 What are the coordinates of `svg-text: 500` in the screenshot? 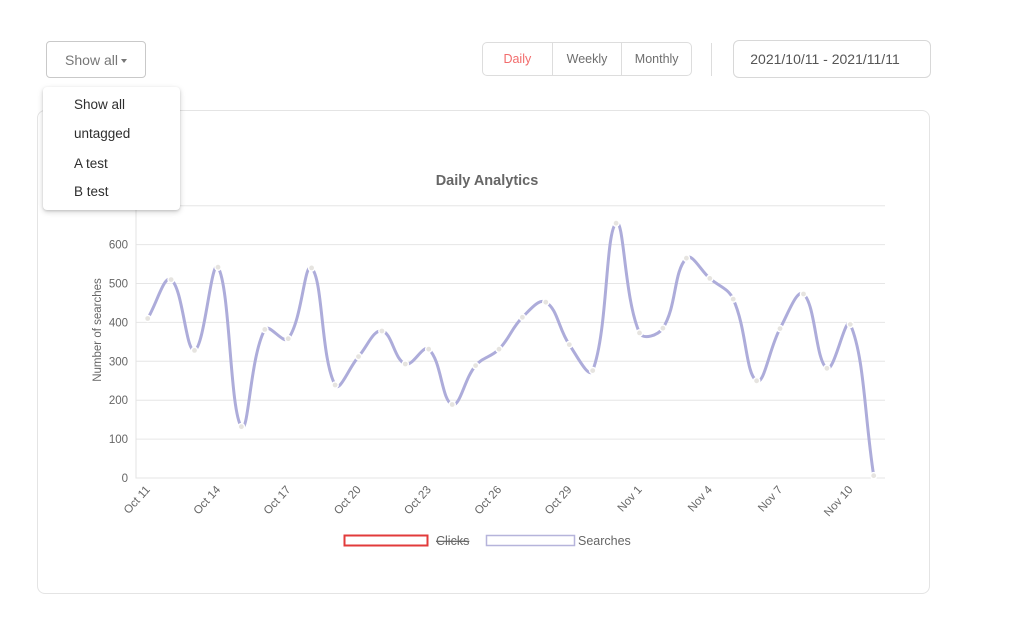 It's located at (118, 285).